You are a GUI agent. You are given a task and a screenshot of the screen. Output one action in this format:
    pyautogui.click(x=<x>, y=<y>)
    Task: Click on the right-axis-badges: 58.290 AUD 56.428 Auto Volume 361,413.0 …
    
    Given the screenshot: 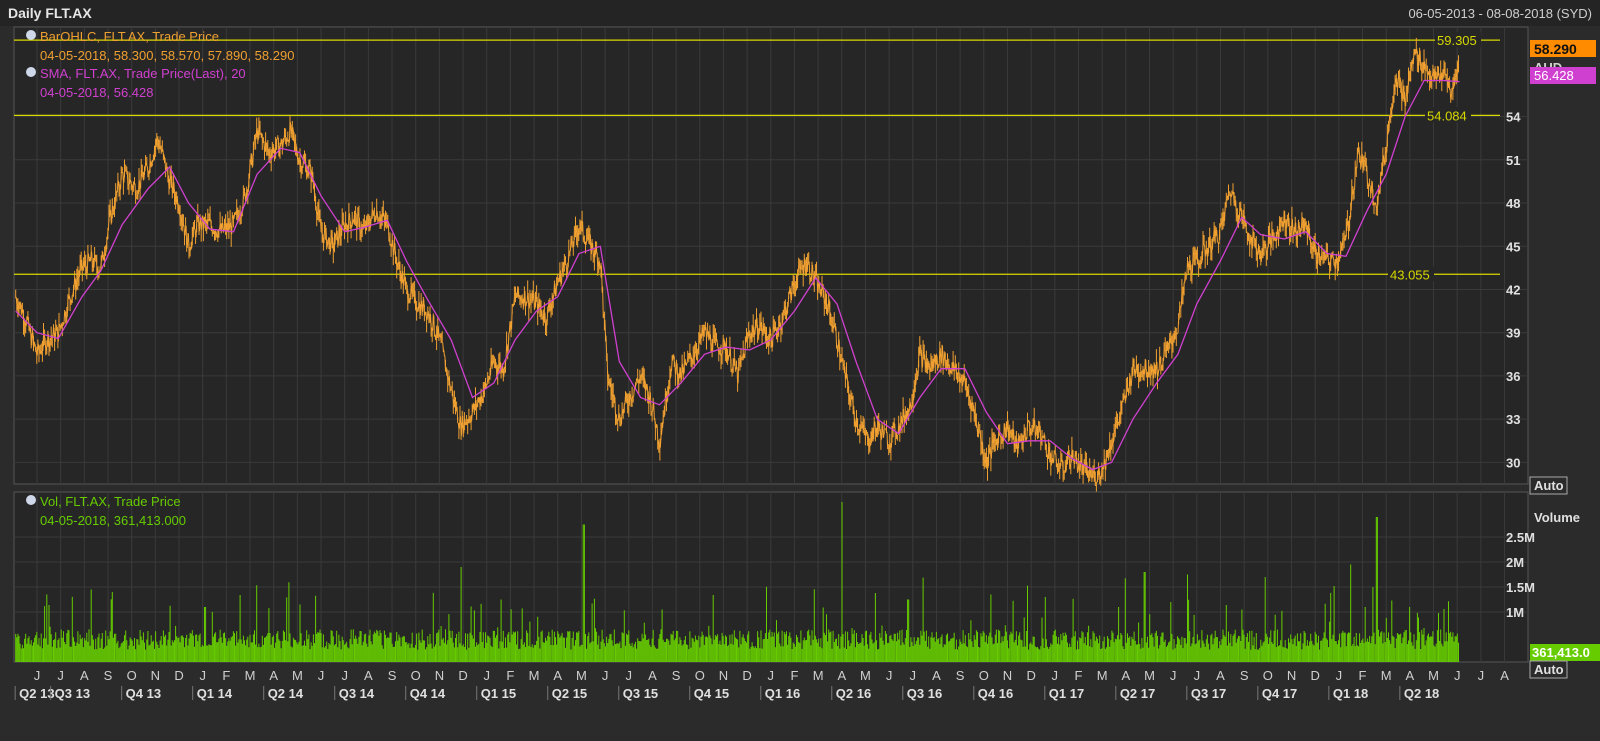 What is the action you would take?
    pyautogui.click(x=1564, y=359)
    